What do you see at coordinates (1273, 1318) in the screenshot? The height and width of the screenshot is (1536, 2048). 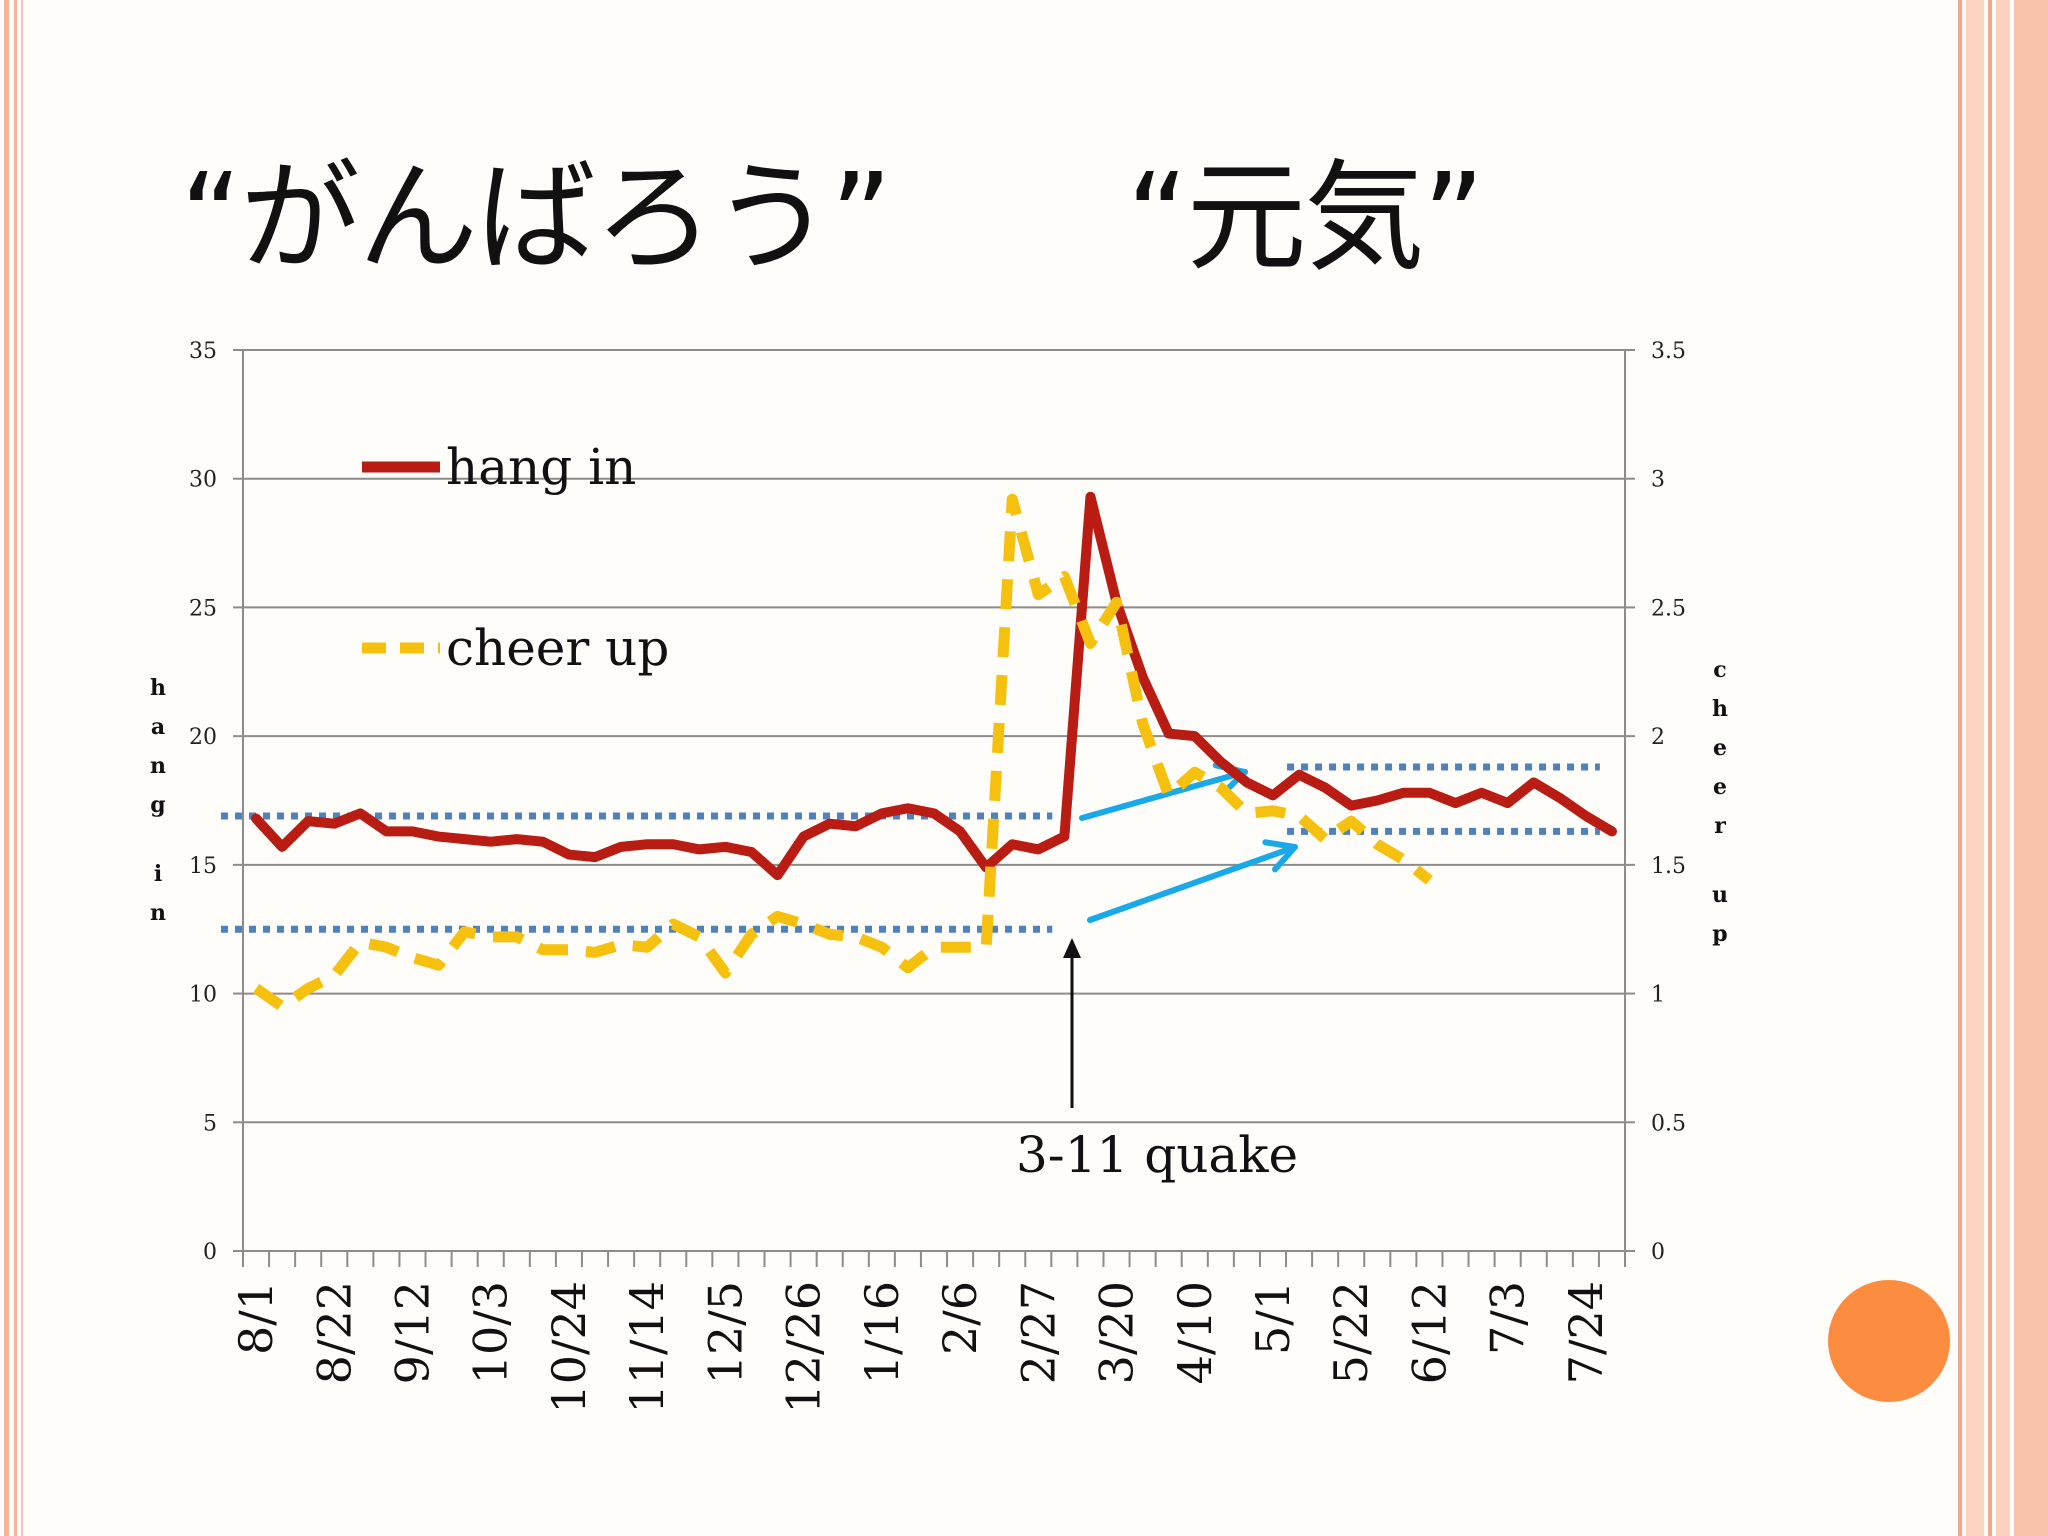 I see `x-tick-label: 5/1` at bounding box center [1273, 1318].